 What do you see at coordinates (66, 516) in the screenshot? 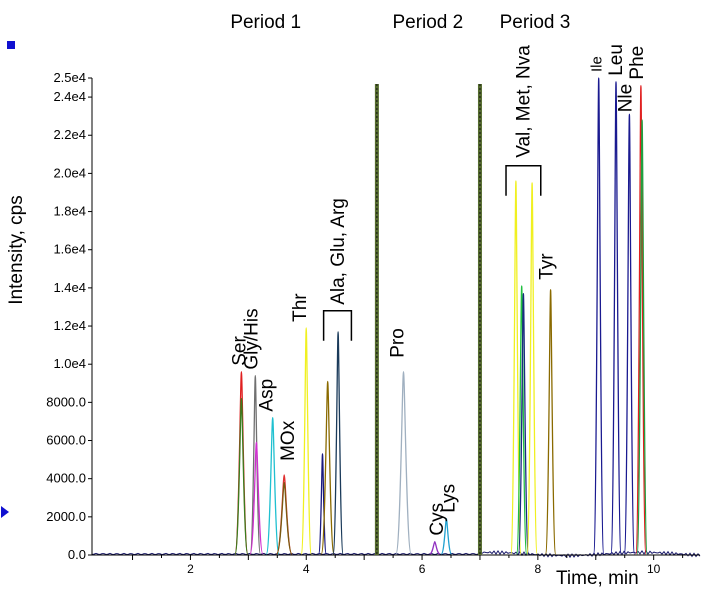
I see `y-tick-label: 2000.0` at bounding box center [66, 516].